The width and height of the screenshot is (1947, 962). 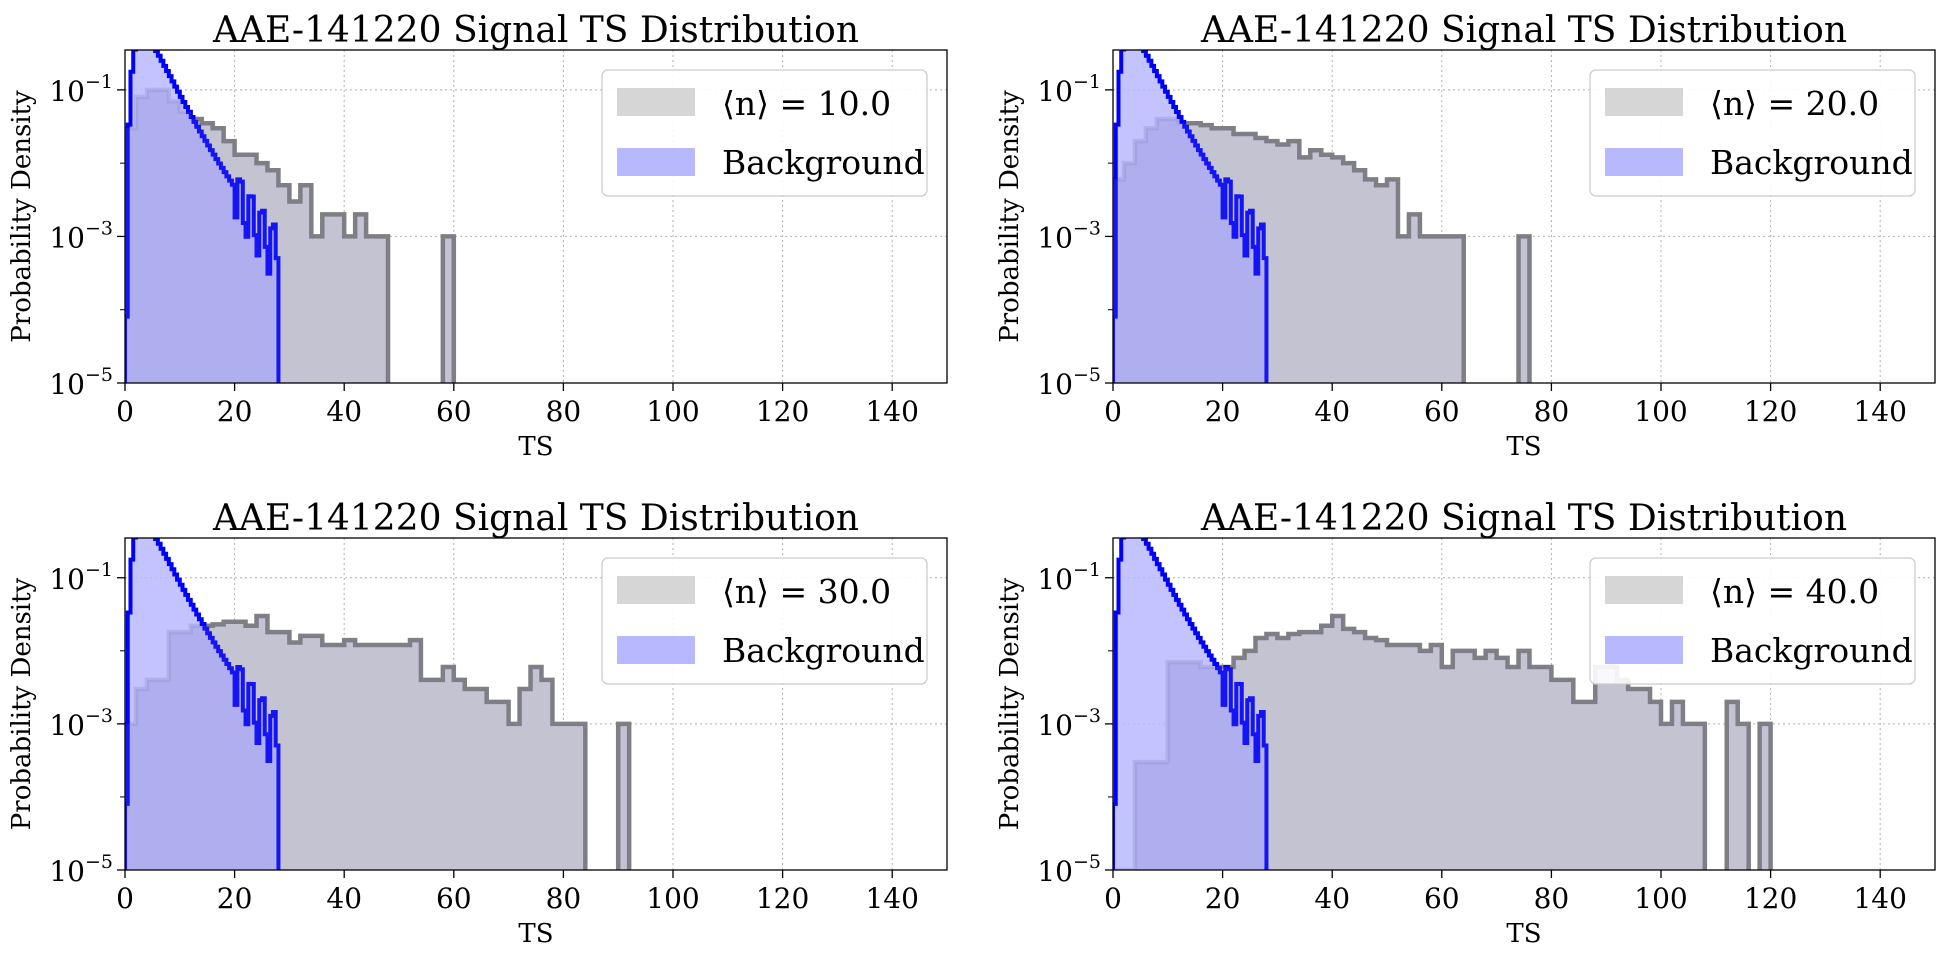 I want to click on legend: ⟨n⟩ = 10.0 Background, so click(x=764, y=133).